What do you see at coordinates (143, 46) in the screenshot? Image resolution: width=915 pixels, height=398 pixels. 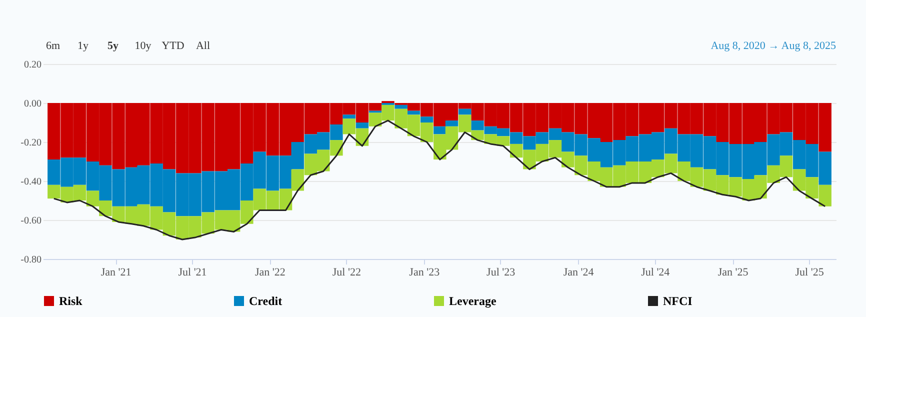 I see `text: 10y` at bounding box center [143, 46].